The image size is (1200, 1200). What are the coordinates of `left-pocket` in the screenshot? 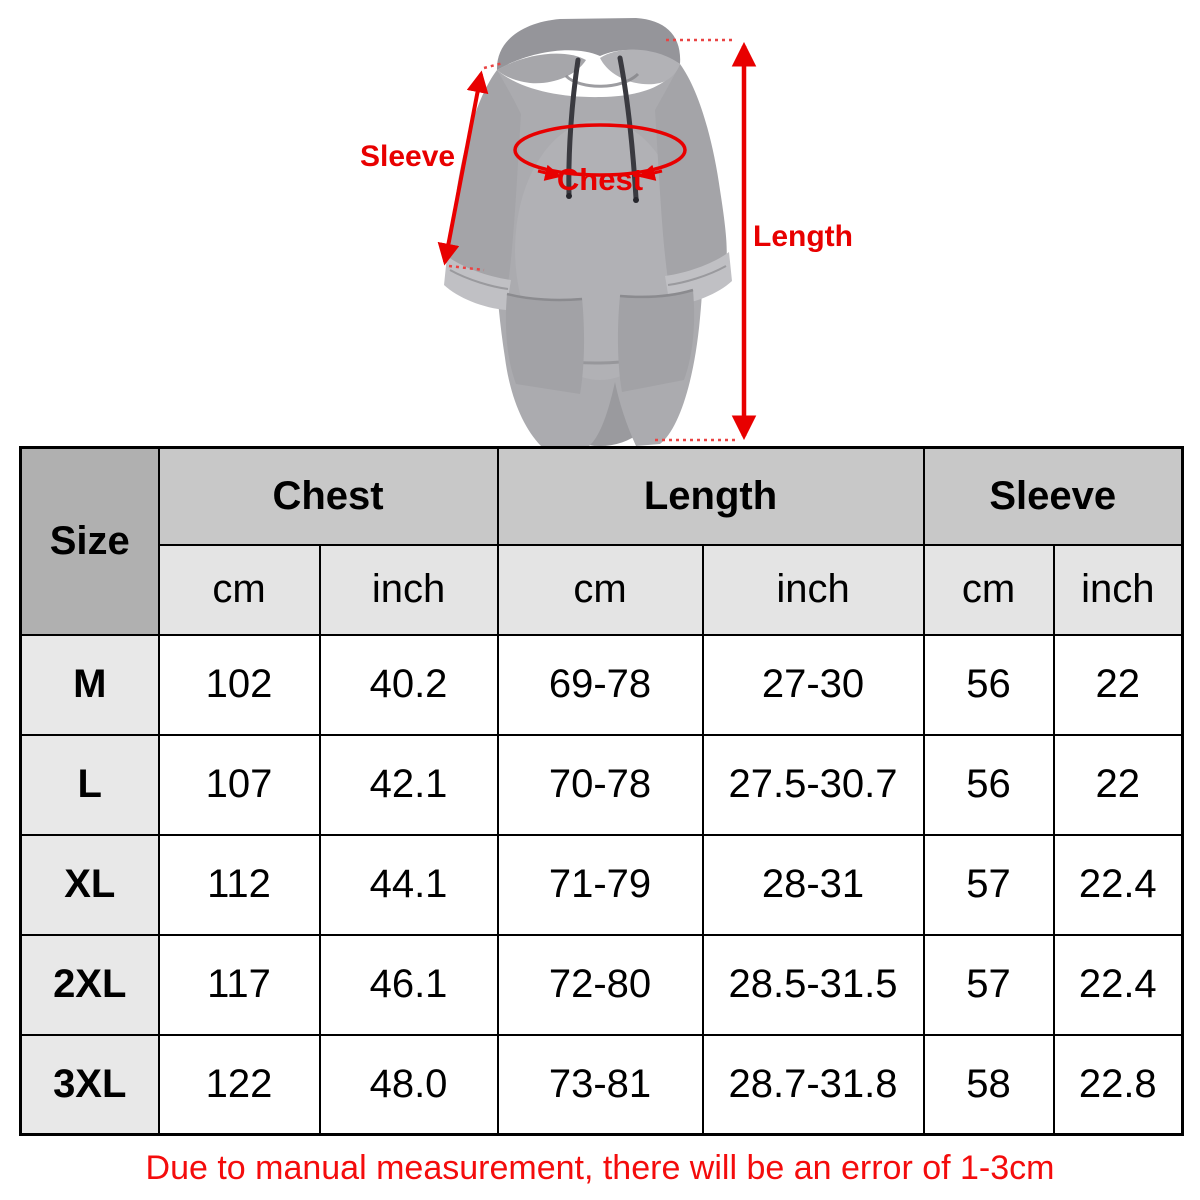 It's located at (545, 344).